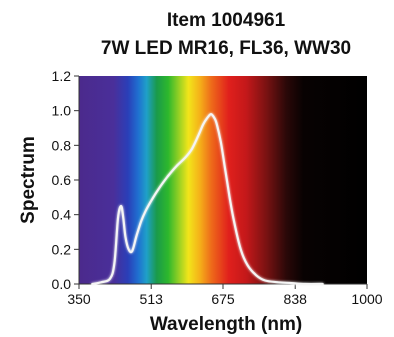  I want to click on chart-subtitle: 7W LED MR16, FL36, WW30, so click(226, 48).